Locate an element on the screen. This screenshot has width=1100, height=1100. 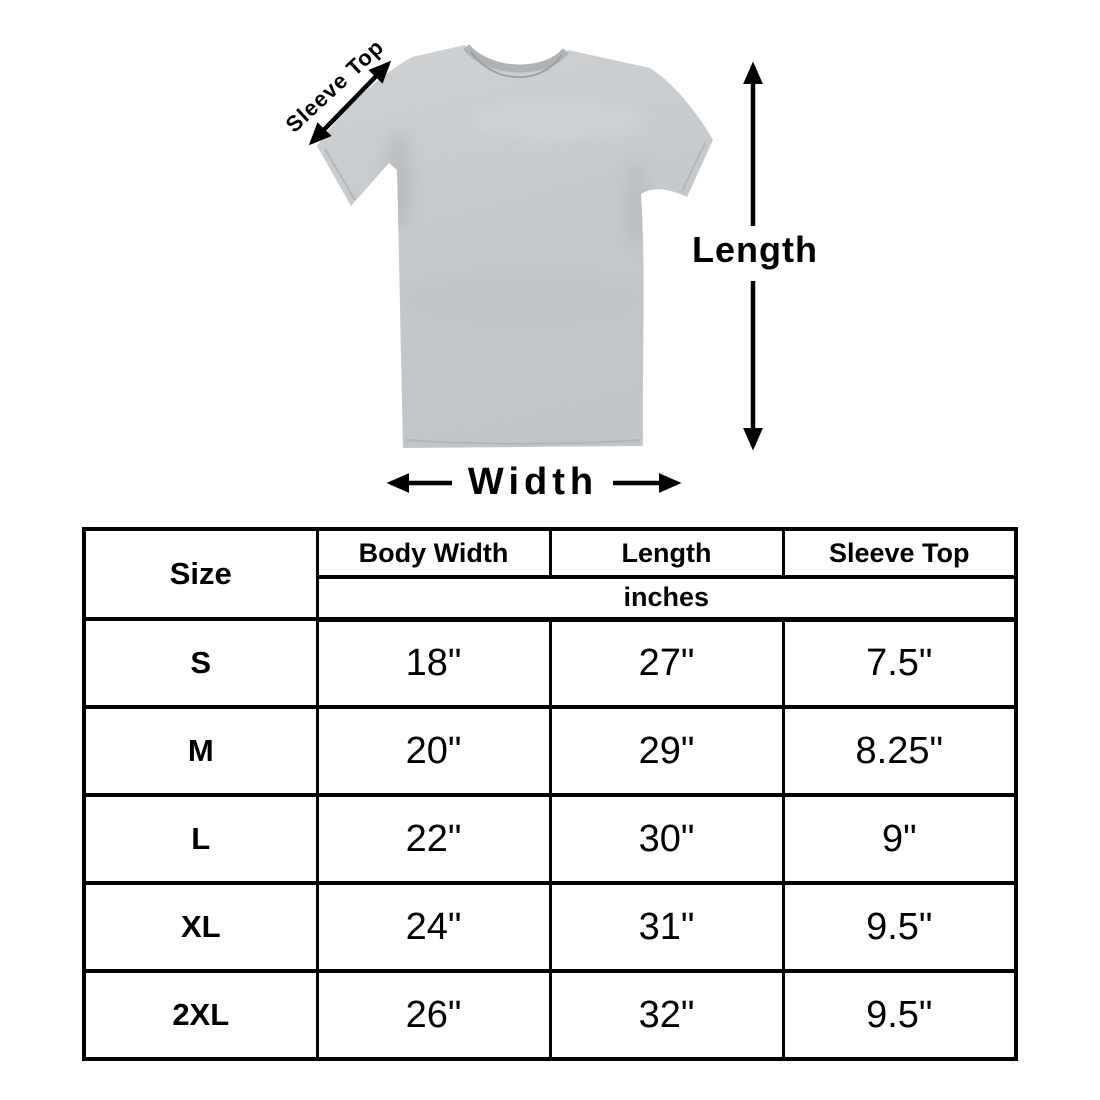
row-size-label: 2XL is located at coordinates (200, 1015).